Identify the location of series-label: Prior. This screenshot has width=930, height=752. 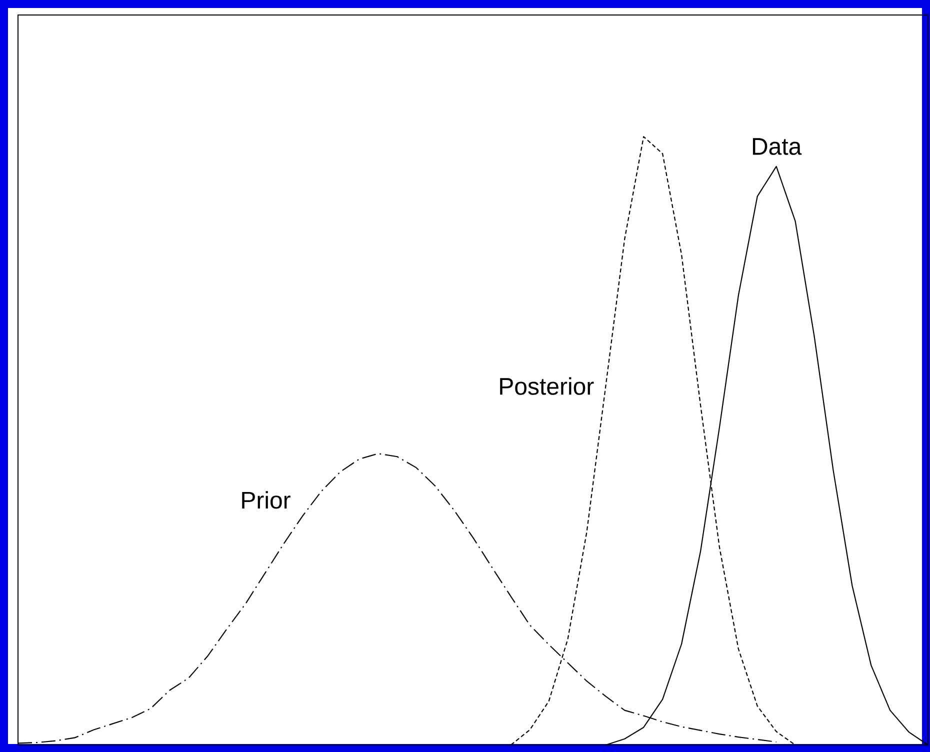
(266, 500).